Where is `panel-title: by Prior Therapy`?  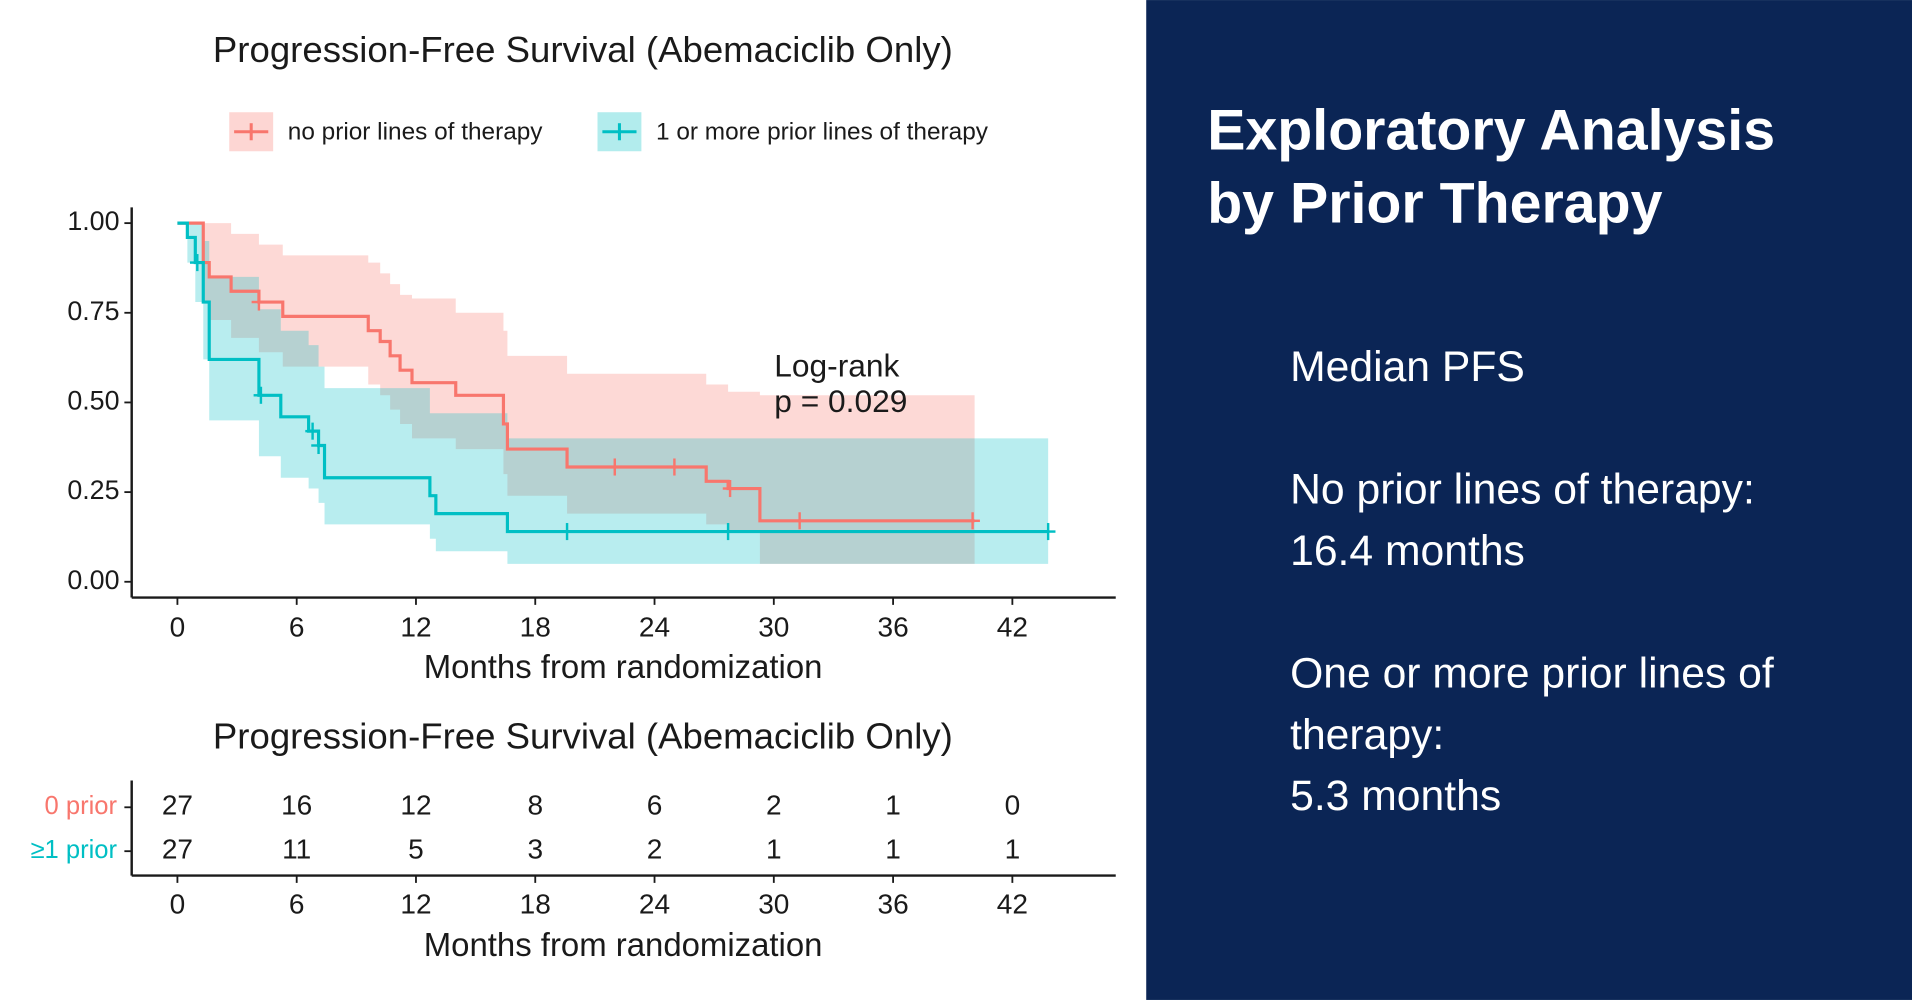 panel-title: by Prior Therapy is located at coordinates (1434, 203).